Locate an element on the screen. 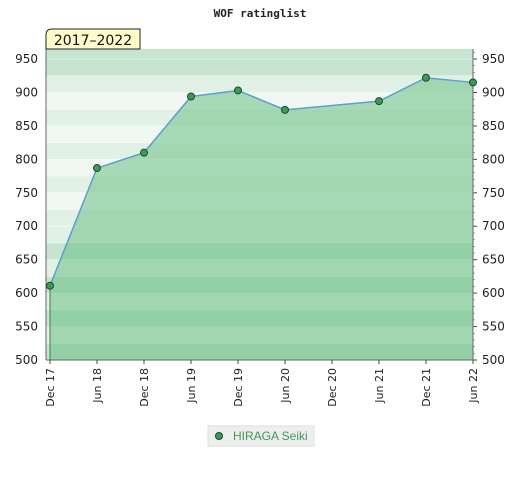  x-tick-label: Dec 18 is located at coordinates (144, 387).